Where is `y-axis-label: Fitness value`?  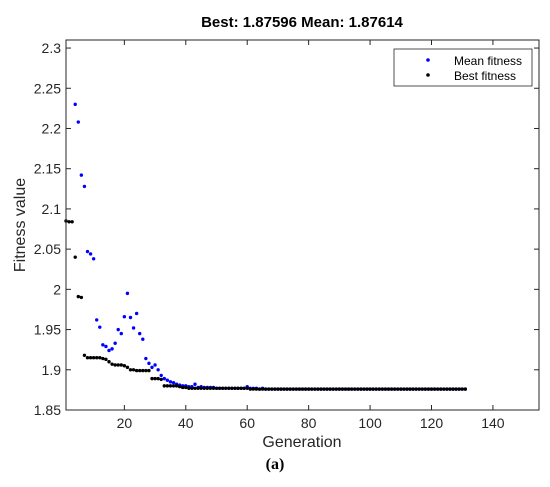 y-axis-label: Fitness value is located at coordinates (20, 225).